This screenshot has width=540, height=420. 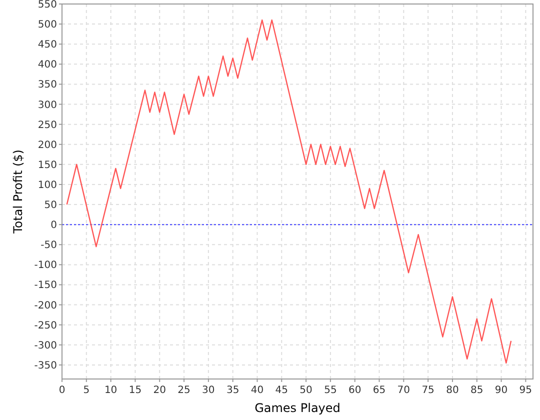 What do you see at coordinates (525, 390) in the screenshot?
I see `x-tick-label: 95` at bounding box center [525, 390].